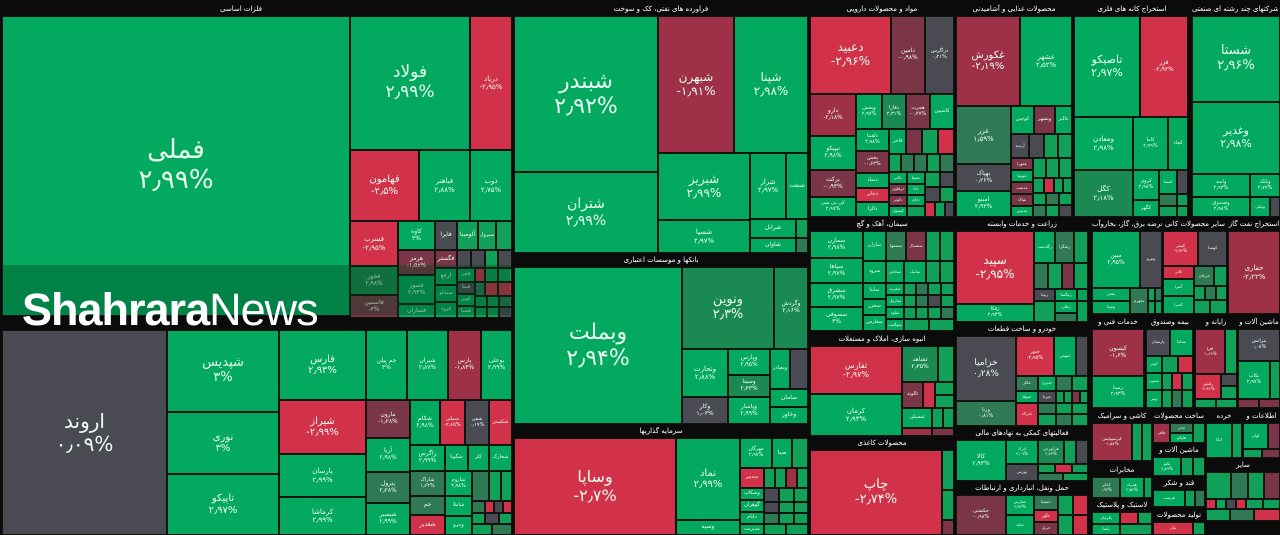 This screenshot has height=535, width=1280. What do you see at coordinates (427, 505) in the screenshot?
I see `tile-jam: جم` at bounding box center [427, 505].